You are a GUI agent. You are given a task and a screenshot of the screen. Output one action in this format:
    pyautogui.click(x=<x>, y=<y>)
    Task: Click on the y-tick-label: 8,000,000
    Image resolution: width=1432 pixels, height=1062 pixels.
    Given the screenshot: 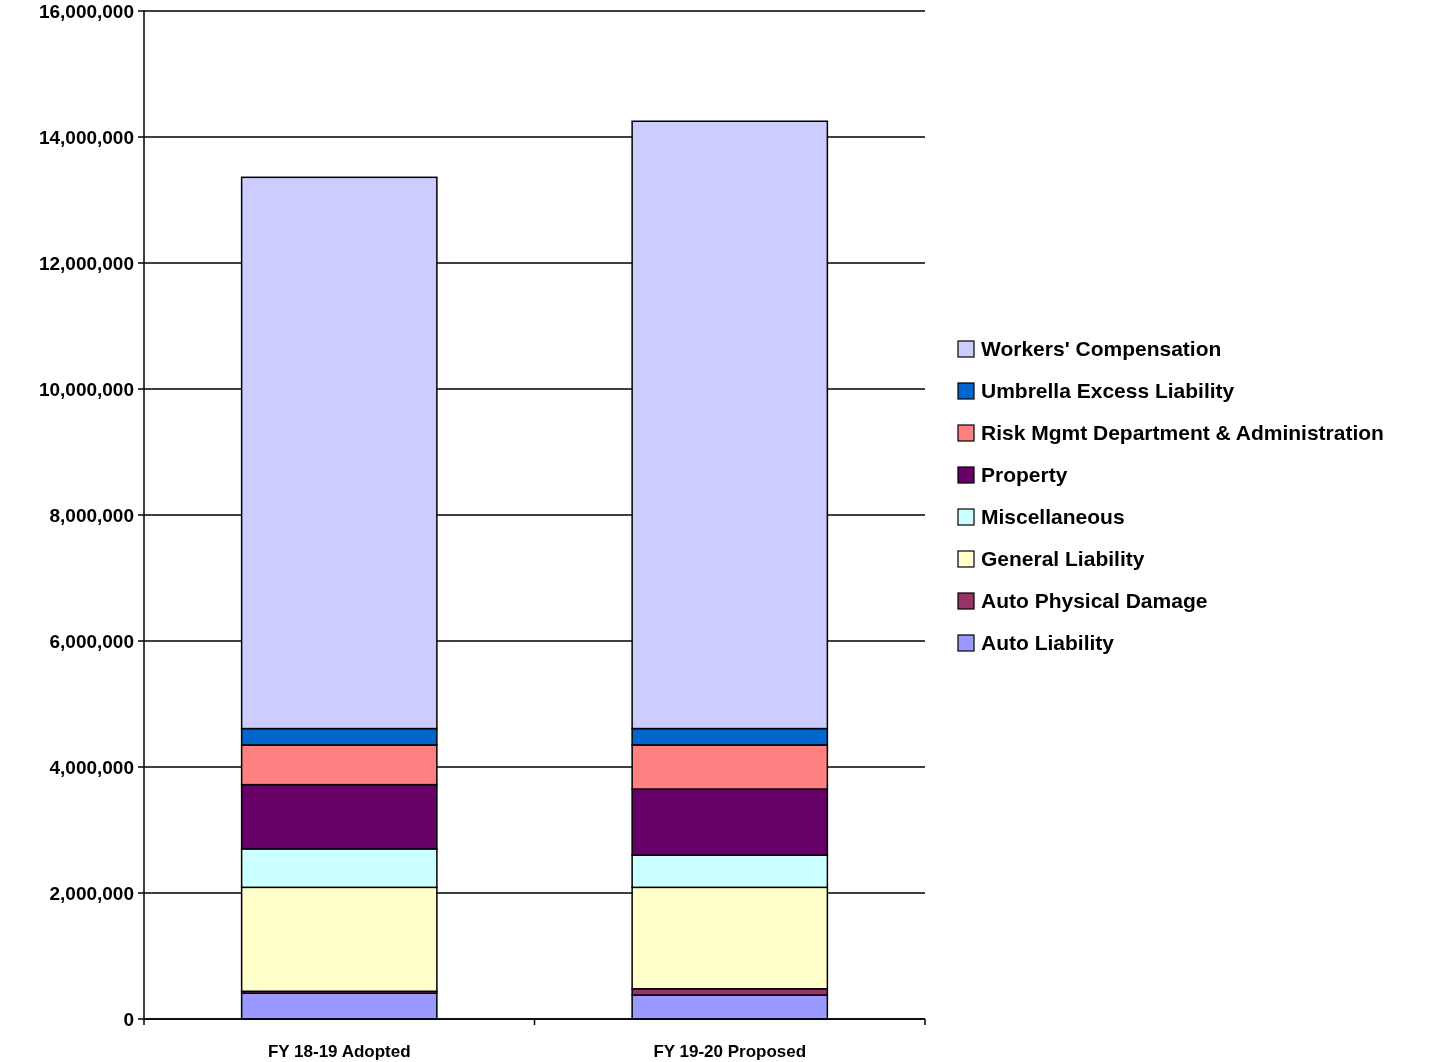 What is the action you would take?
    pyautogui.click(x=91, y=515)
    